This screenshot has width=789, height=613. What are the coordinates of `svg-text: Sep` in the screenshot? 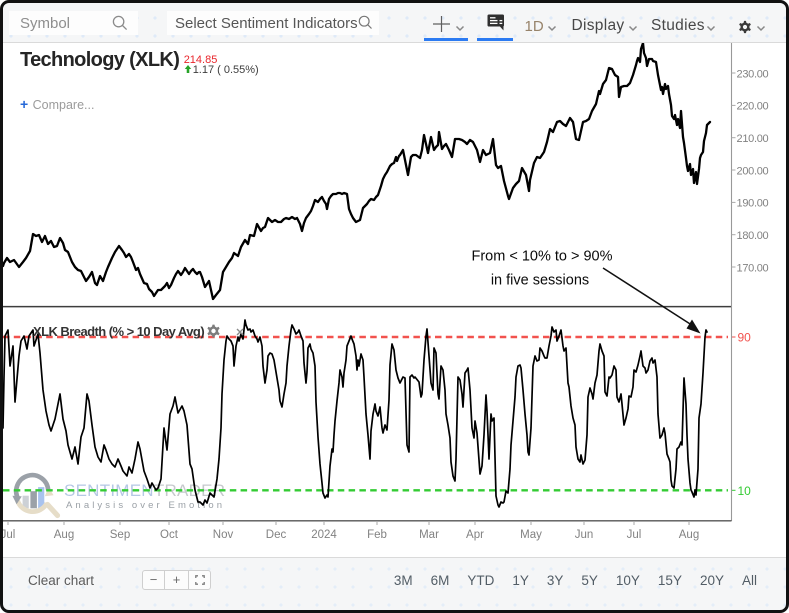 It's located at (120, 535).